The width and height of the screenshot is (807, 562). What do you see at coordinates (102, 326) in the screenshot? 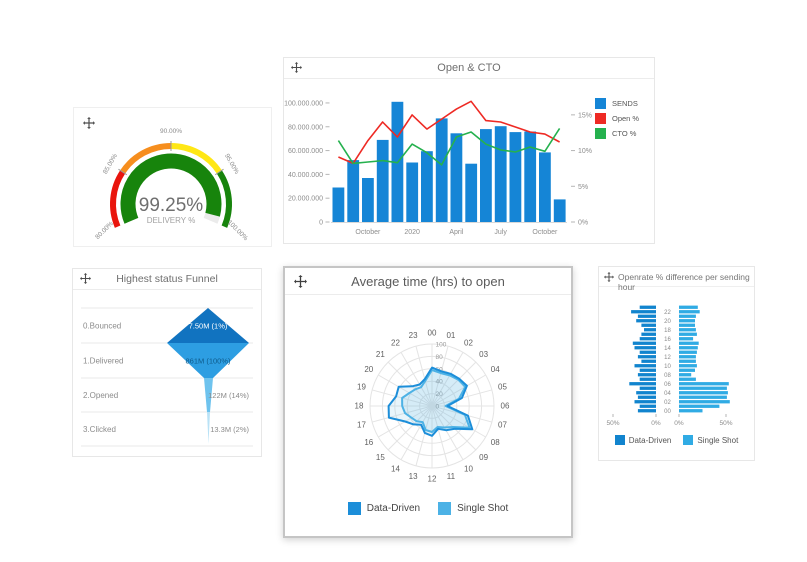
I see `funnel-stage-label: 0.Bounced` at bounding box center [102, 326].